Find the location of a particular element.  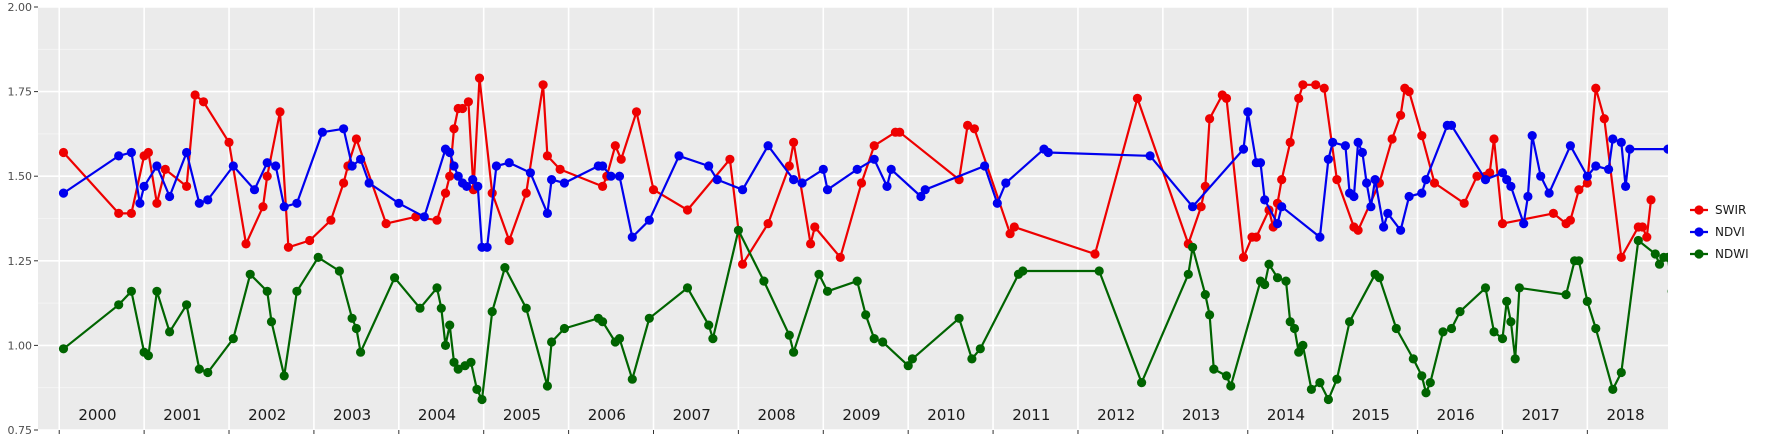

year-label: 2006 is located at coordinates (607, 415).